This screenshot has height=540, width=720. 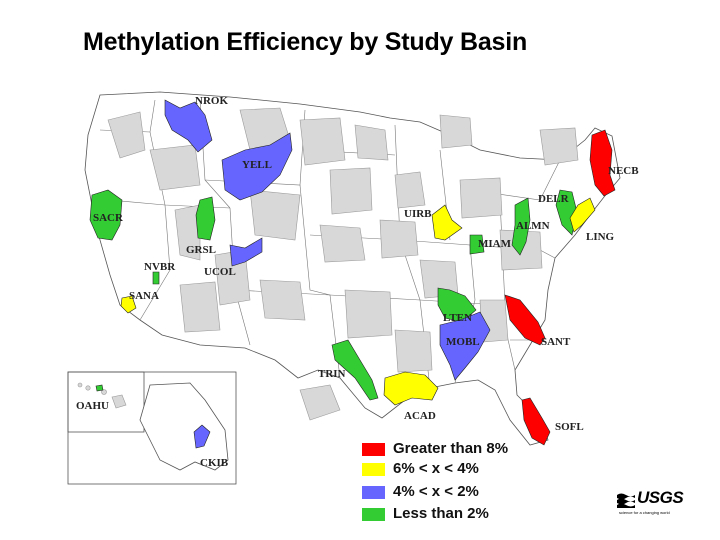 I want to click on basin-mobl, so click(x=465, y=346).